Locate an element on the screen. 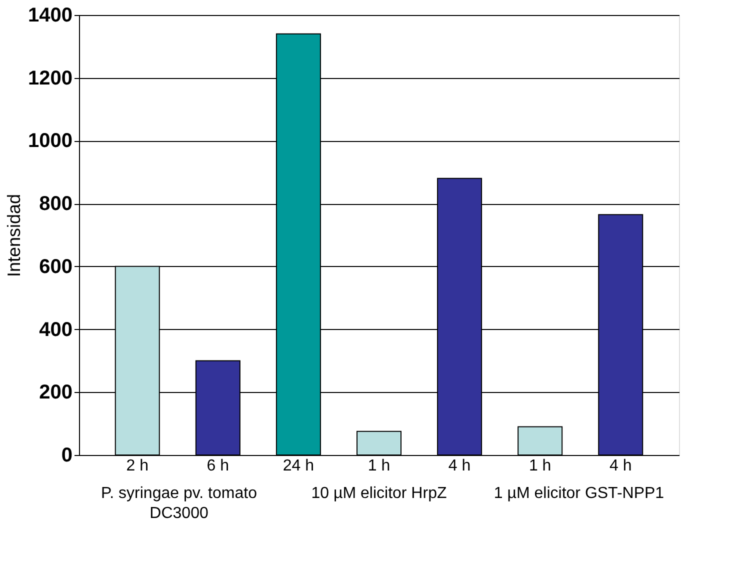  y-tick-label: 400 is located at coordinates (55, 329).